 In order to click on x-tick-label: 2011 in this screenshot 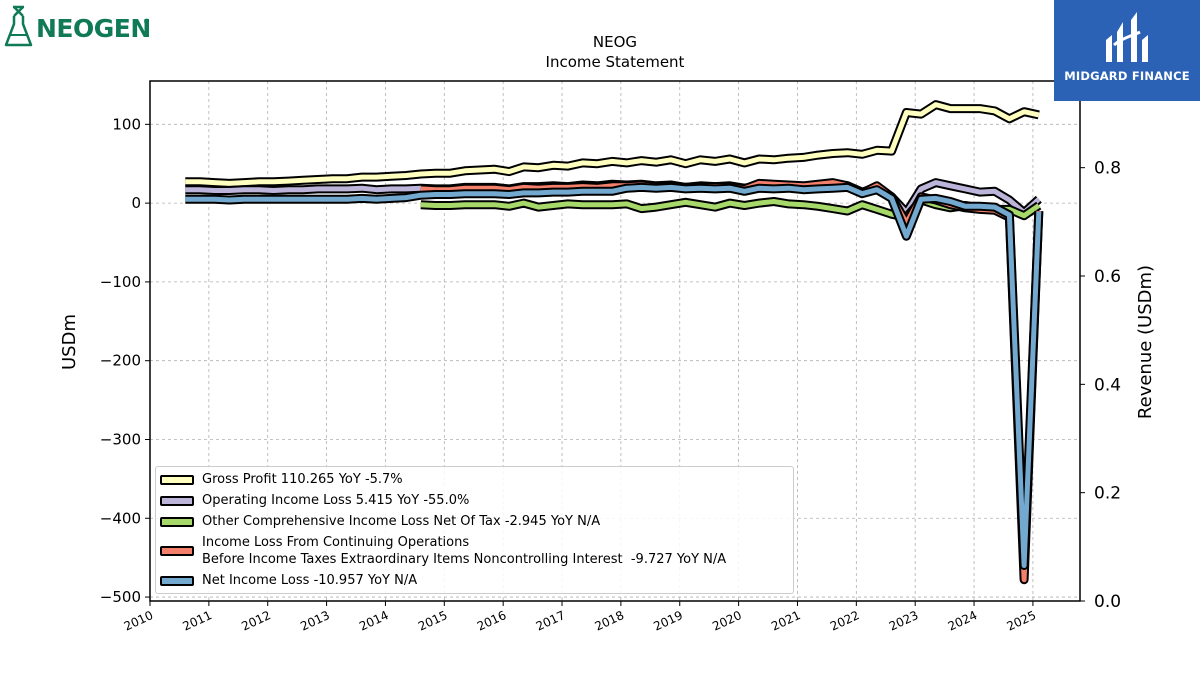, I will do `click(198, 621)`.